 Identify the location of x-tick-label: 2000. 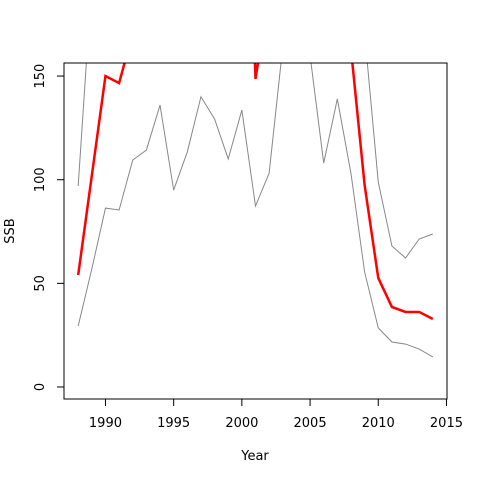
(241, 423).